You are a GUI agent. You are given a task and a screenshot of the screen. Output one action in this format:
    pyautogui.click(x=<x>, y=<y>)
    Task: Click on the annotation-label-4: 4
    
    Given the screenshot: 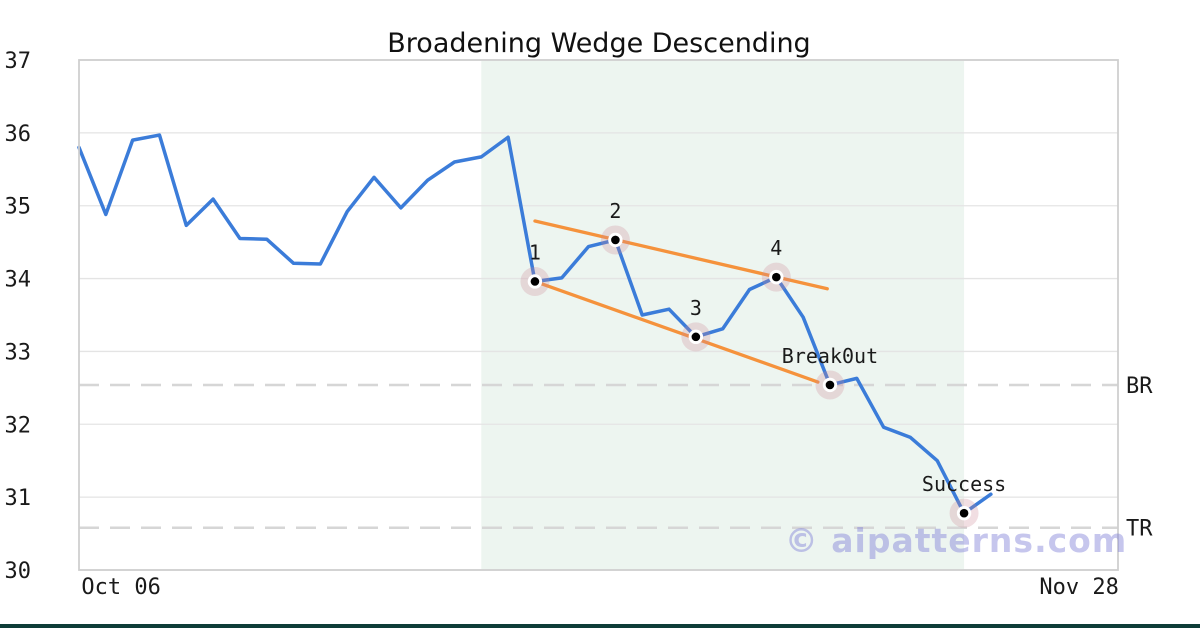 What is the action you would take?
    pyautogui.click(x=776, y=248)
    